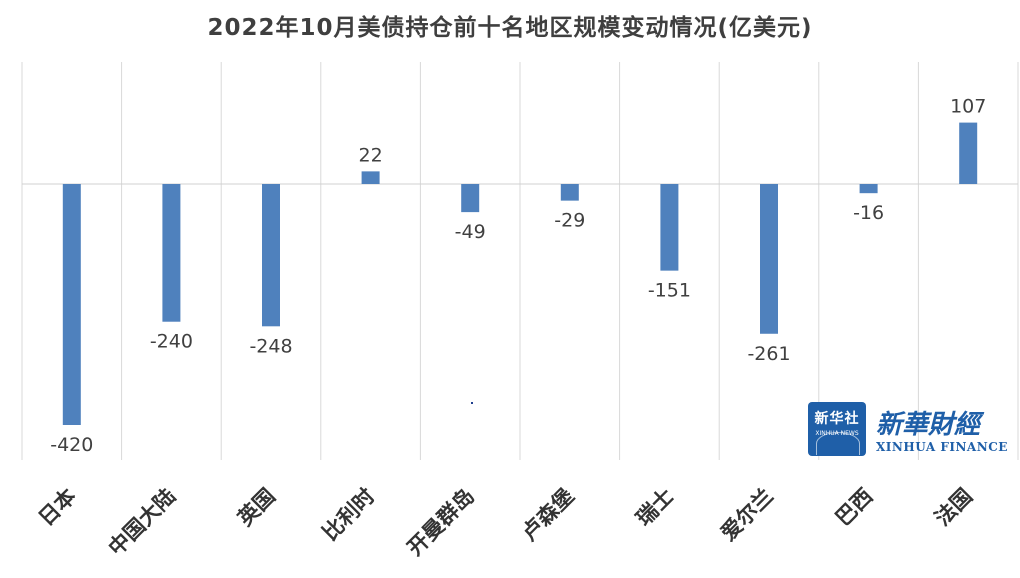  Describe the element at coordinates (928, 425) in the screenshot. I see `logo-script-text: 新華財經` at that location.